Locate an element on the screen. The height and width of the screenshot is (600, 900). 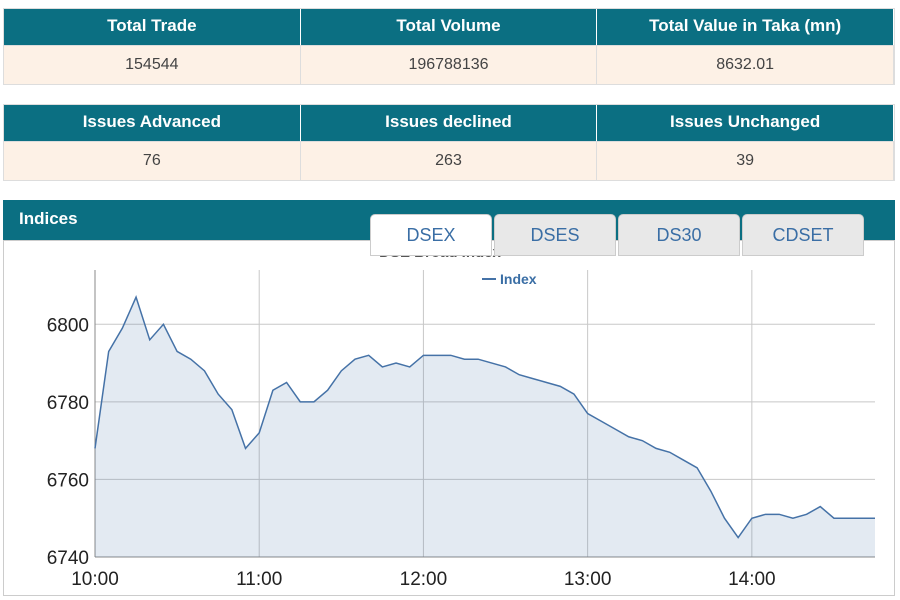
x-tick-label: 14:00 is located at coordinates (752, 579).